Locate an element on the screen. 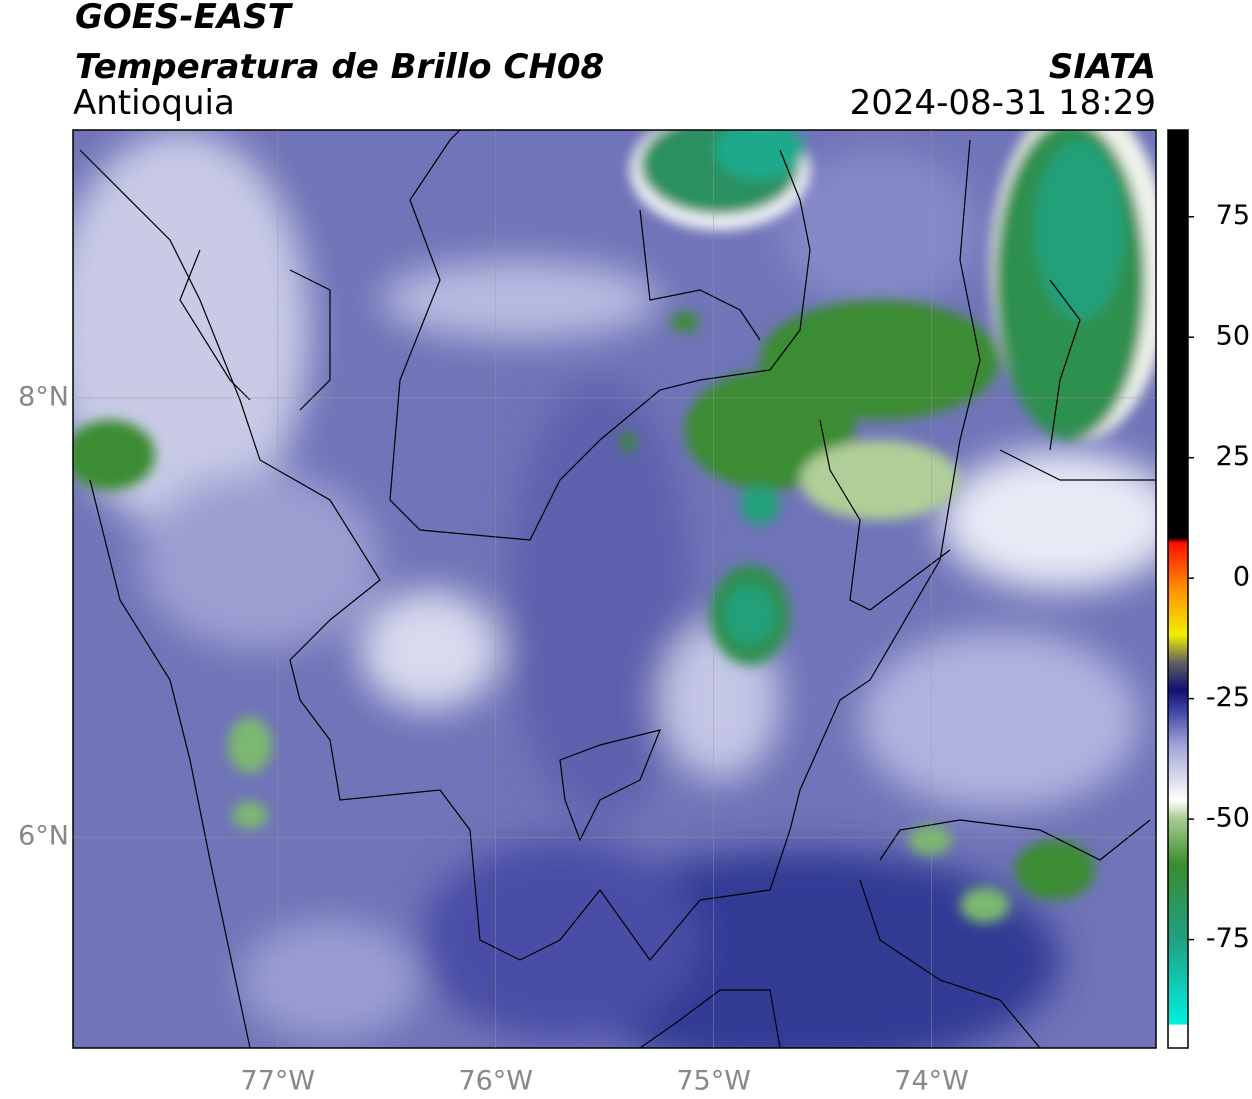  x-tick-label: 75°W is located at coordinates (713, 1081).